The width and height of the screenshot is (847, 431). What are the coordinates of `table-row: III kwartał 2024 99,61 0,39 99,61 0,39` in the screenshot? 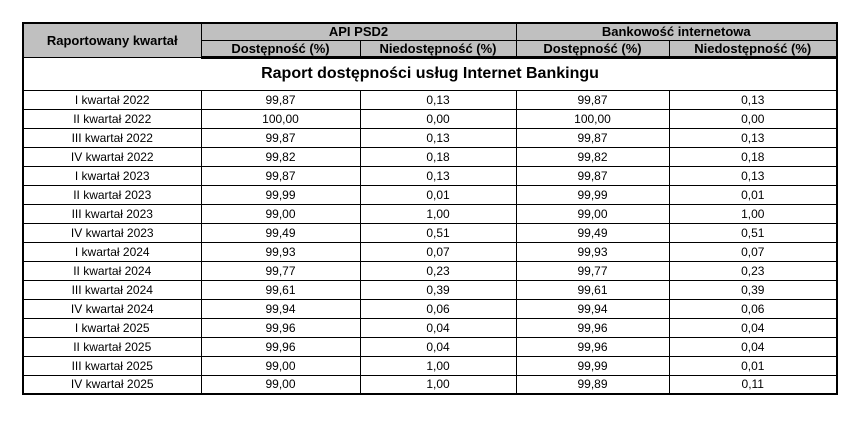 It's located at (430, 289).